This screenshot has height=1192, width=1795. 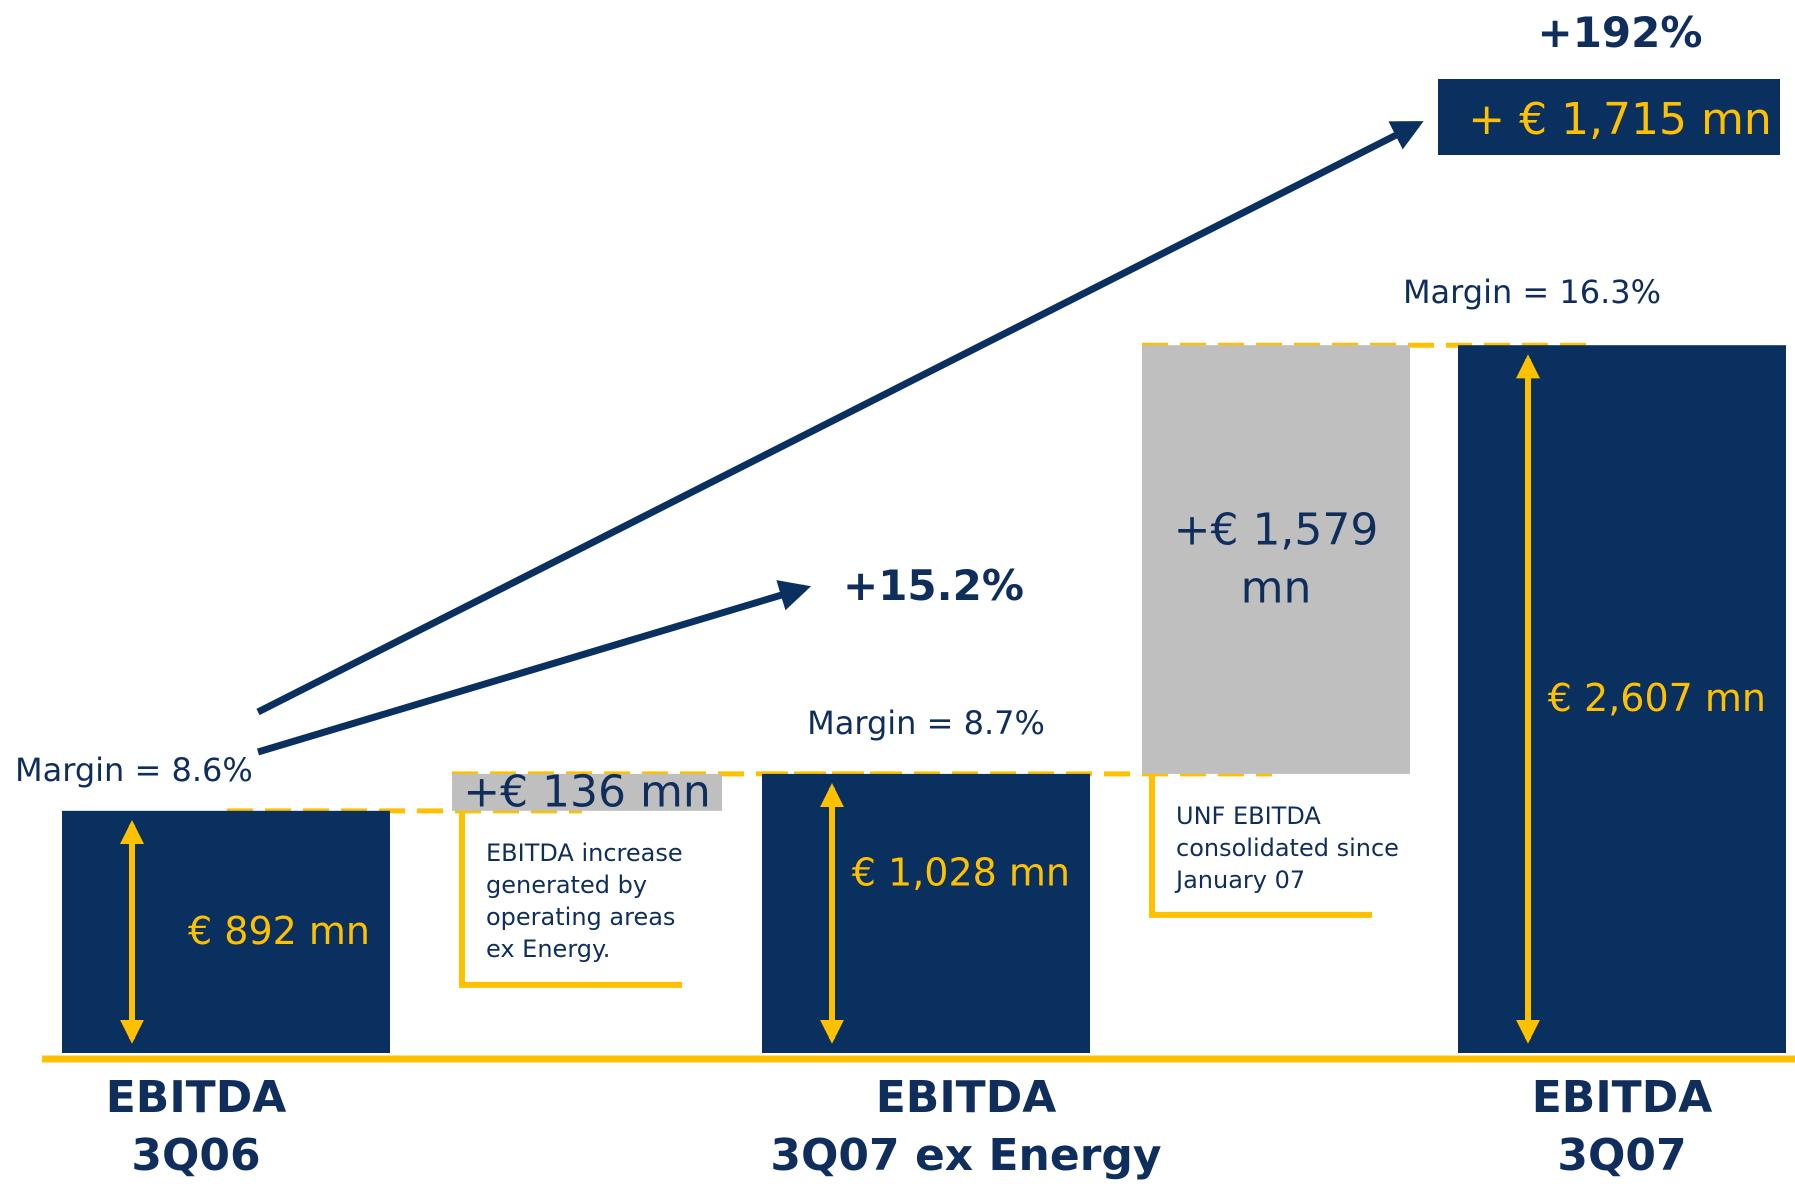 I want to click on note-text: January 07, so click(x=1239, y=880).